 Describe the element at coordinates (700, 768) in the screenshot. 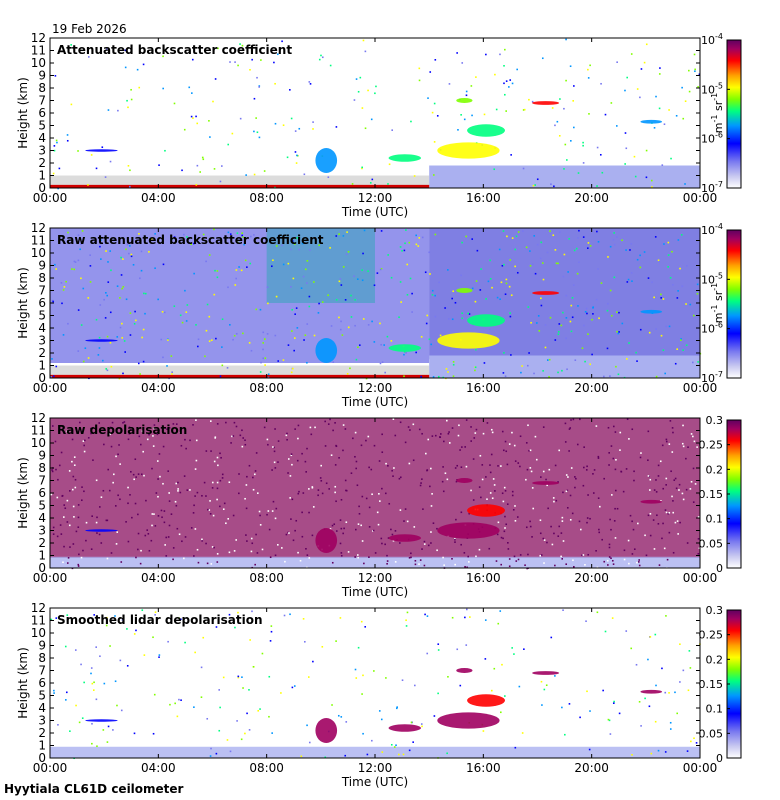

I see `x-tick-label: 00:00` at that location.